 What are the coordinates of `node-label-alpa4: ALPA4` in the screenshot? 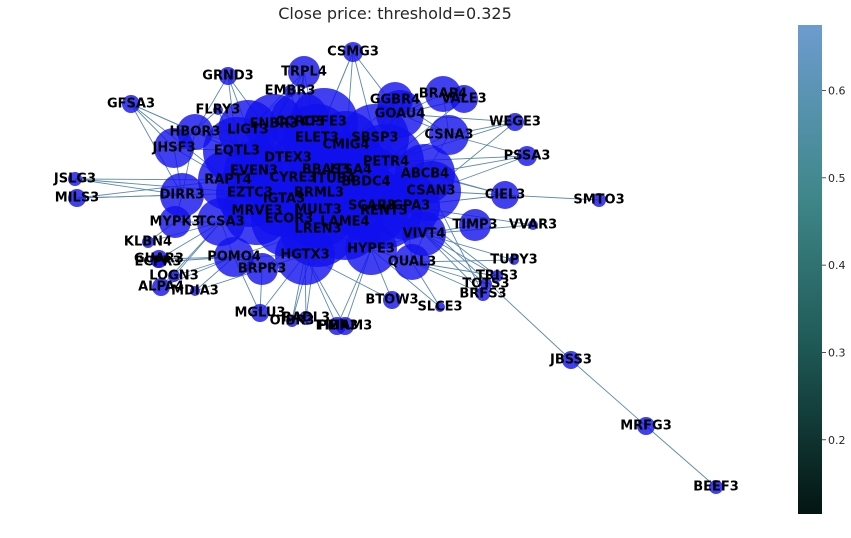 It's located at (161, 287).